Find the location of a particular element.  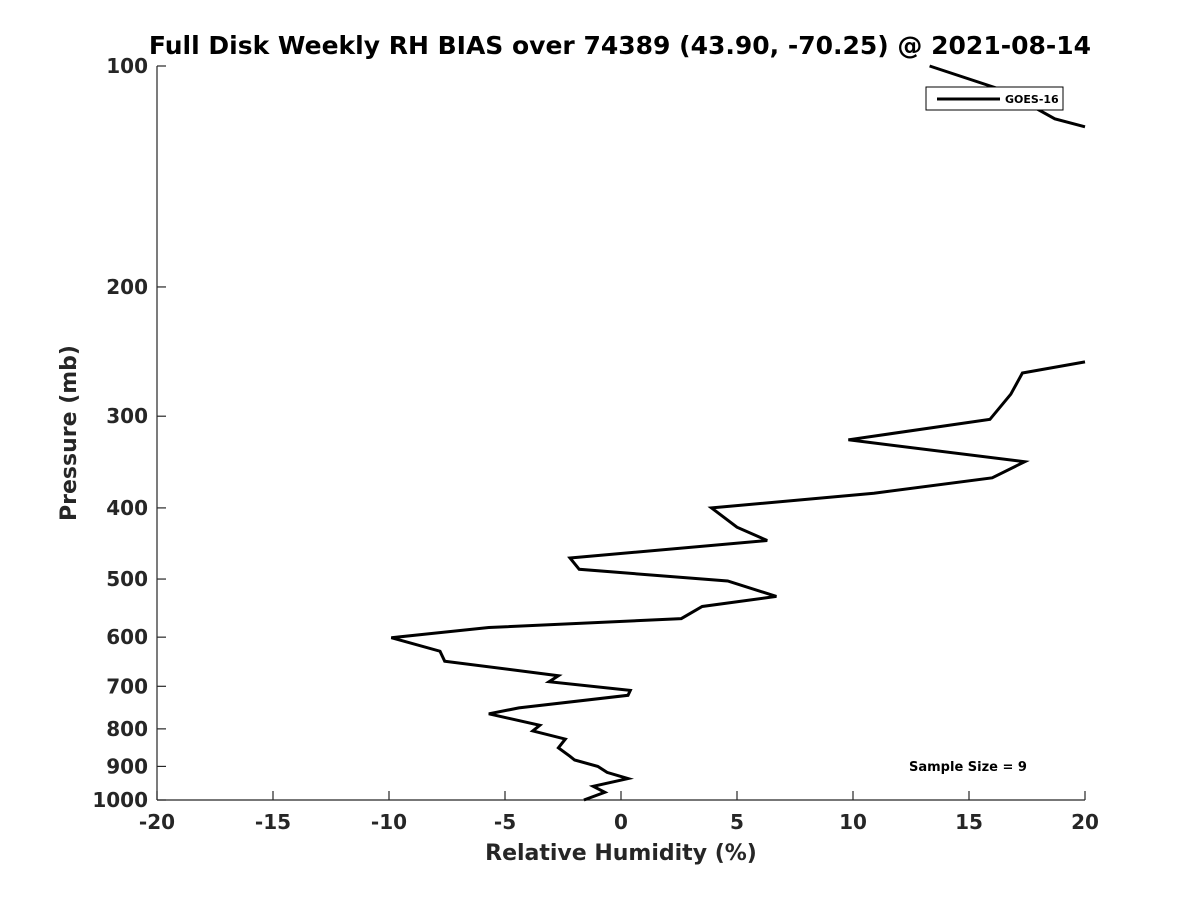

sample-size-annotation: Sample Size = 9 is located at coordinates (968, 767).